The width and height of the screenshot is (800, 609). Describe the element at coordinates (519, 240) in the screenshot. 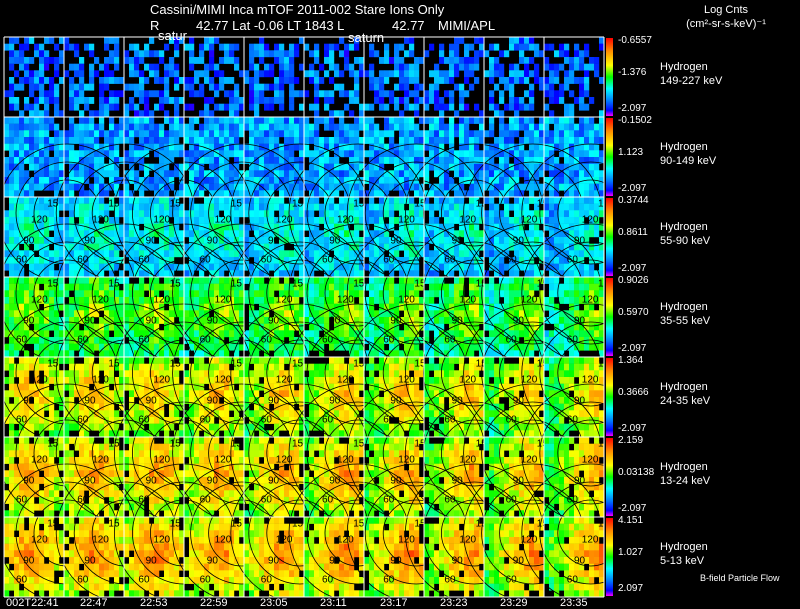

I see `contour-label: 90` at that location.